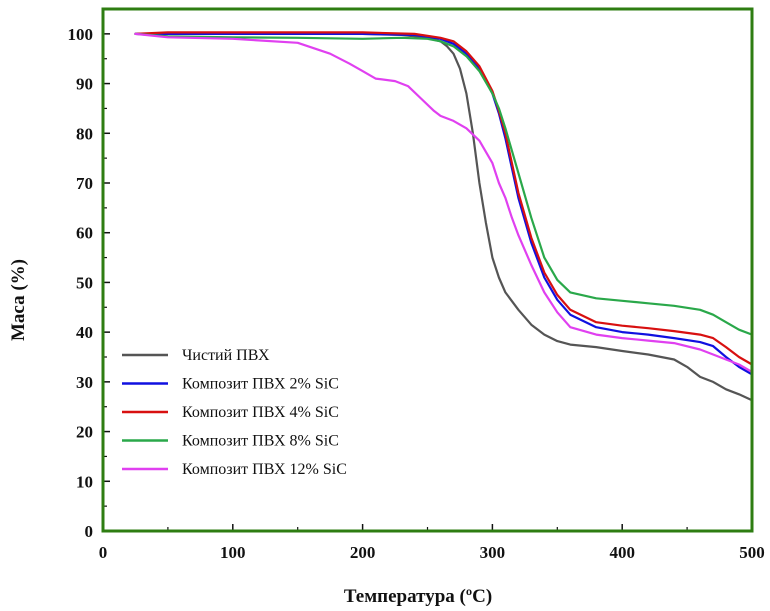  What do you see at coordinates (84, 84) in the screenshot?
I see `y-tick-label: 90` at bounding box center [84, 84].